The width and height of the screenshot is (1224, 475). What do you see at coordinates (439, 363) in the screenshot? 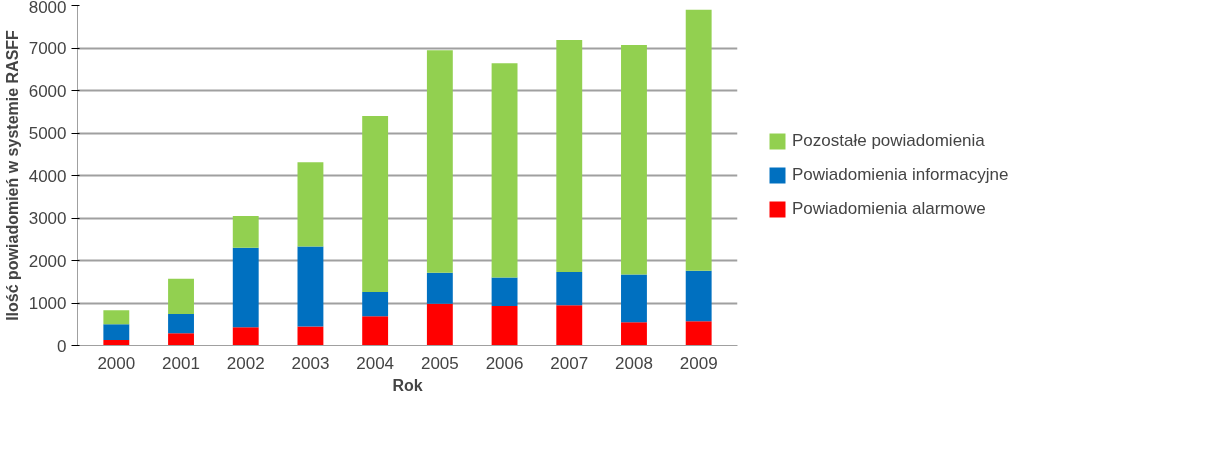
I see `x-tick-label: 2005` at bounding box center [439, 363].